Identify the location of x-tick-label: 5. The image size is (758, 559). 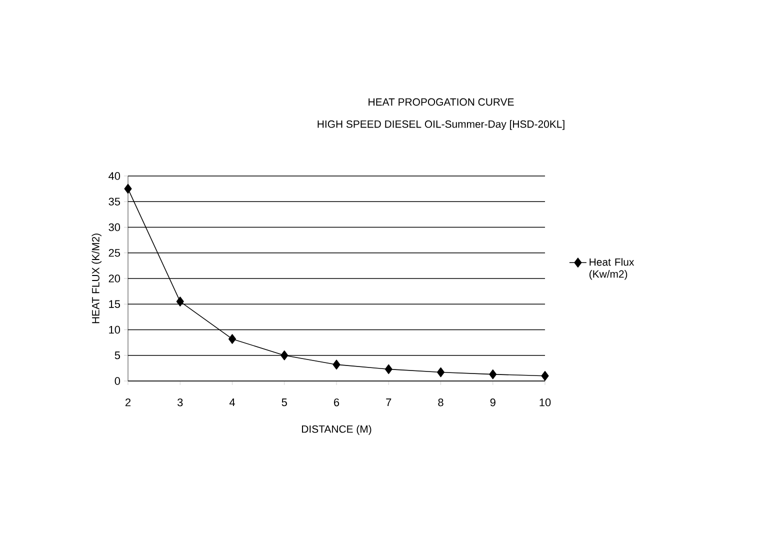
(284, 402).